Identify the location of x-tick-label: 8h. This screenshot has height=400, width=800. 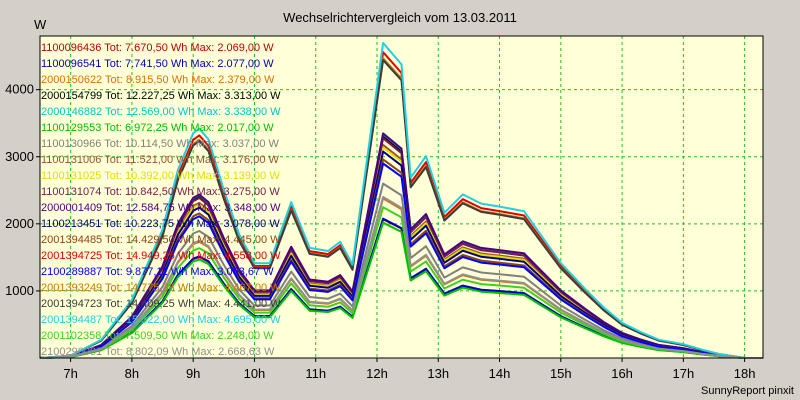
(132, 373).